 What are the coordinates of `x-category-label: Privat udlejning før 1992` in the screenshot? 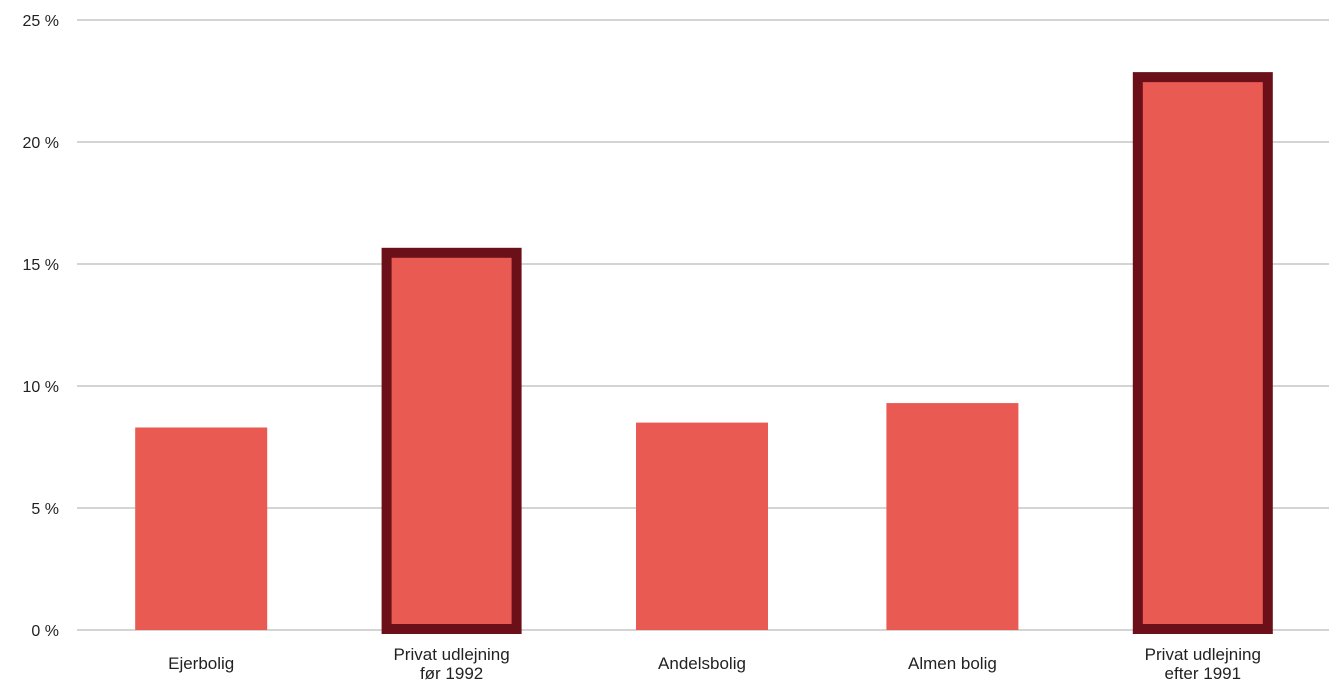 It's located at (451, 664).